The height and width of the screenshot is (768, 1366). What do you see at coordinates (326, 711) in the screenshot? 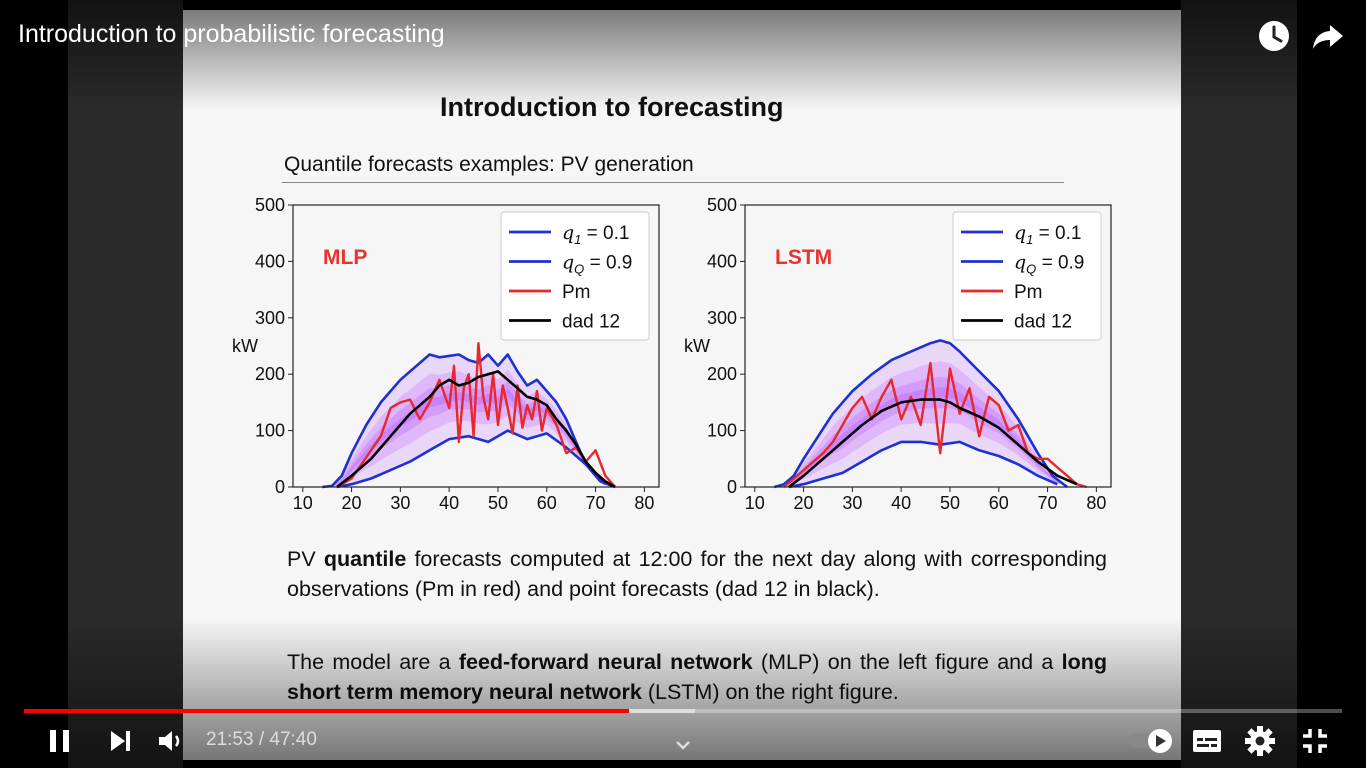
I see `progress-played` at bounding box center [326, 711].